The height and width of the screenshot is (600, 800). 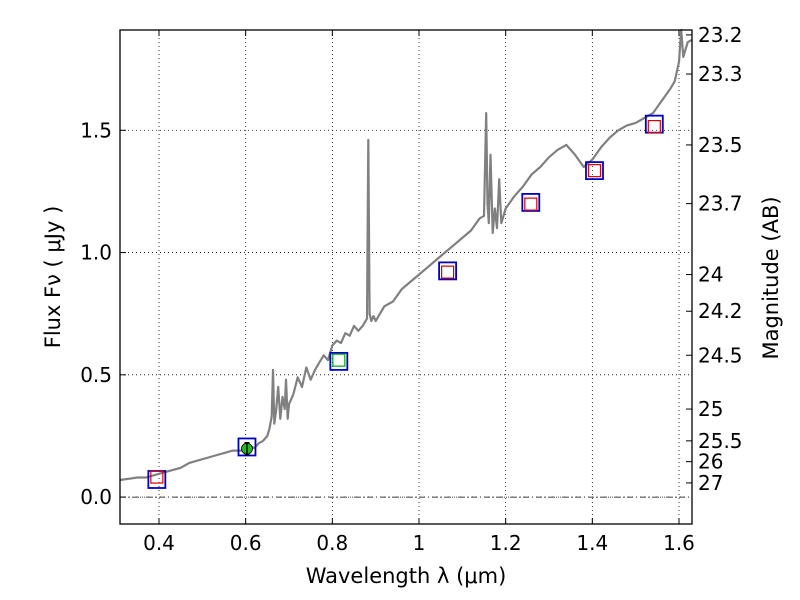 I want to click on y-tick-label: 1.5, so click(x=96, y=130).